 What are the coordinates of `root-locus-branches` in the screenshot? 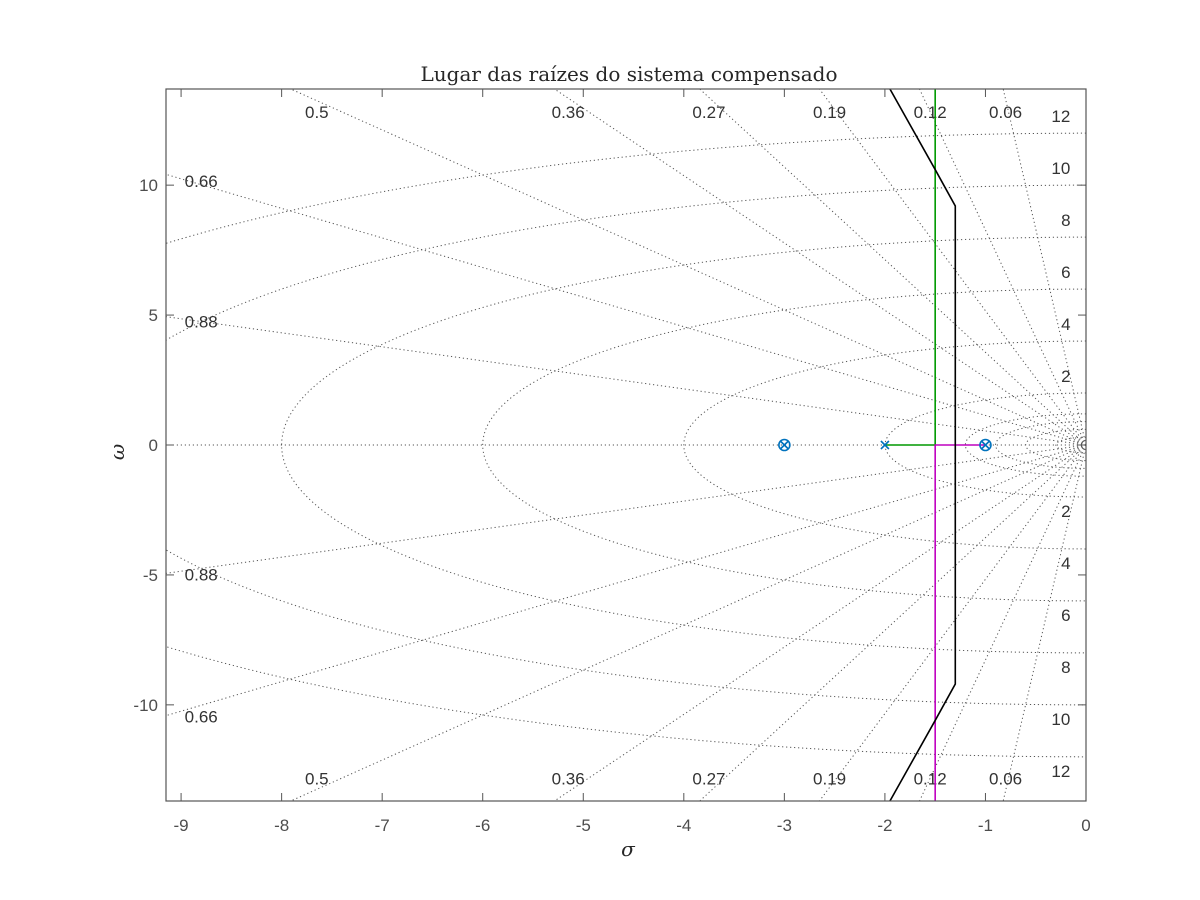 It's located at (935, 445).